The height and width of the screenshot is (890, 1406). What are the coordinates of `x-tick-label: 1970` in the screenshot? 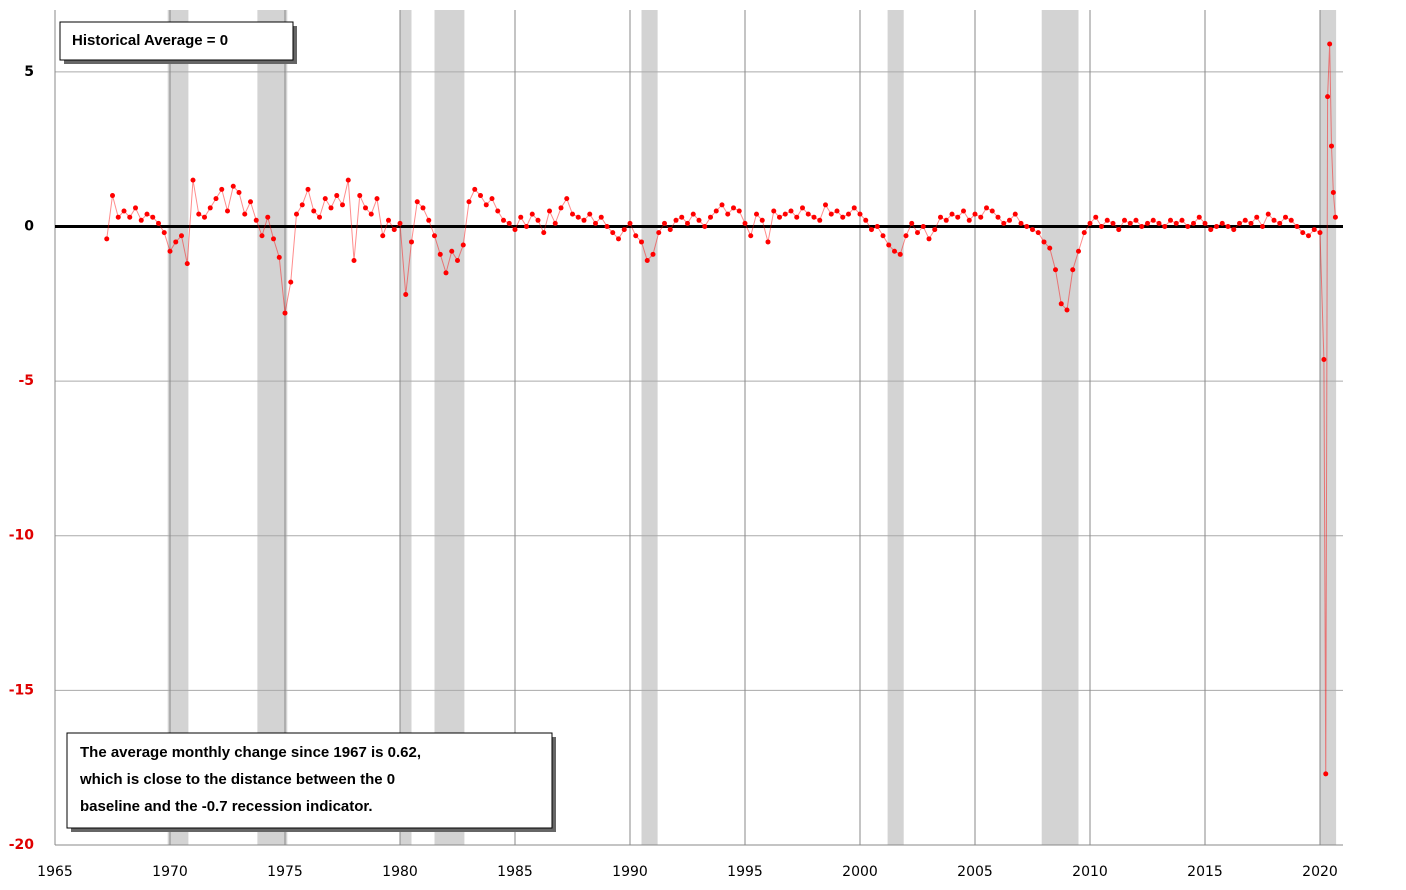 It's located at (170, 872).